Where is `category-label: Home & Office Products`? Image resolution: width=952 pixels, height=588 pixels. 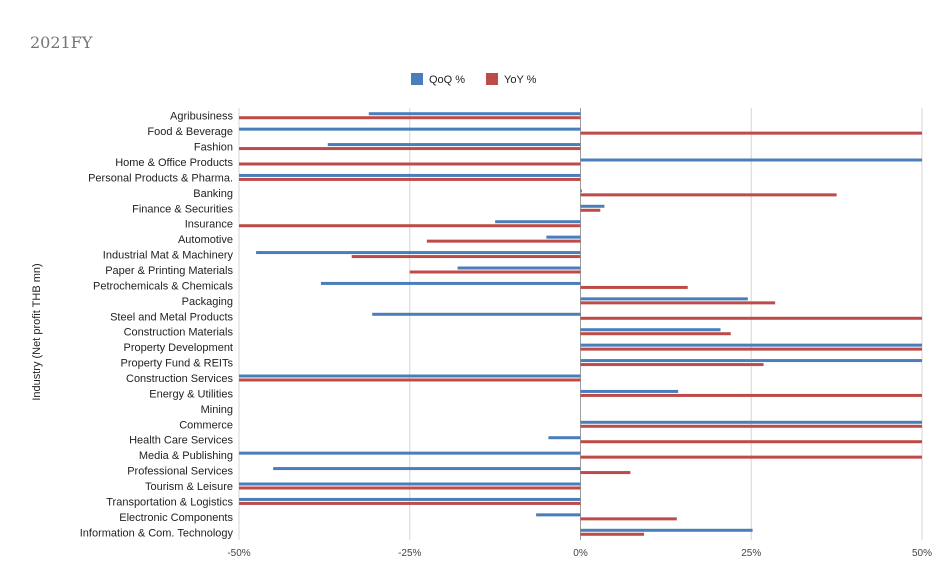
category-label: Home & Office Products is located at coordinates (174, 163).